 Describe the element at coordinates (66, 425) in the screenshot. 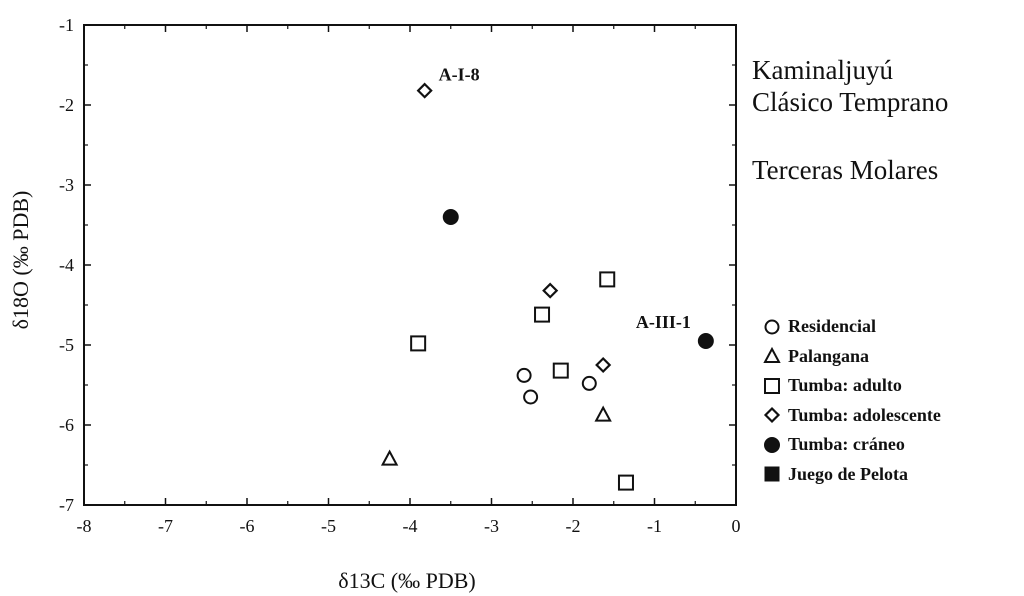

I see `y-tick-label: -6` at that location.